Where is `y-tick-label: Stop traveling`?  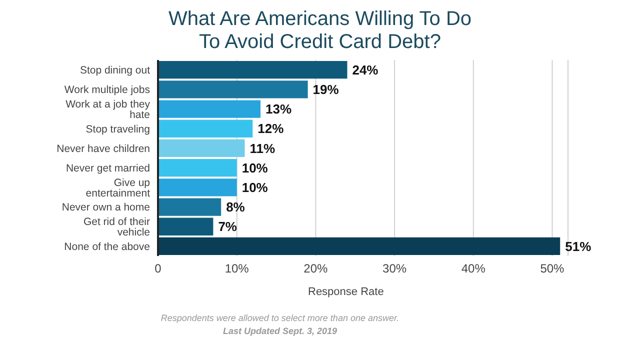
y-tick-label: Stop traveling is located at coordinates (118, 129).